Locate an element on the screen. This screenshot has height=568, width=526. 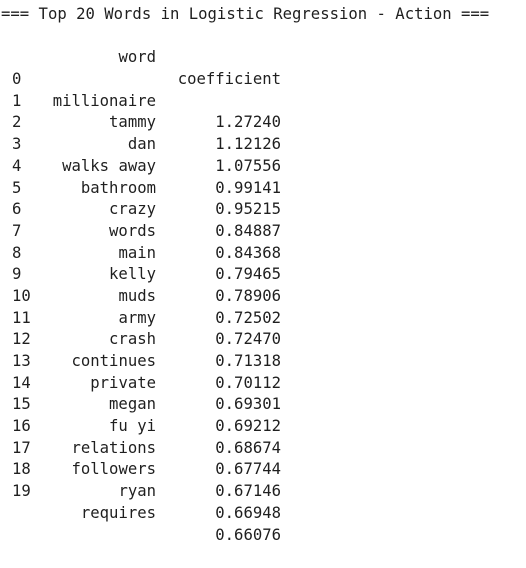
row-coefficient: 0.68674 is located at coordinates (248, 447).